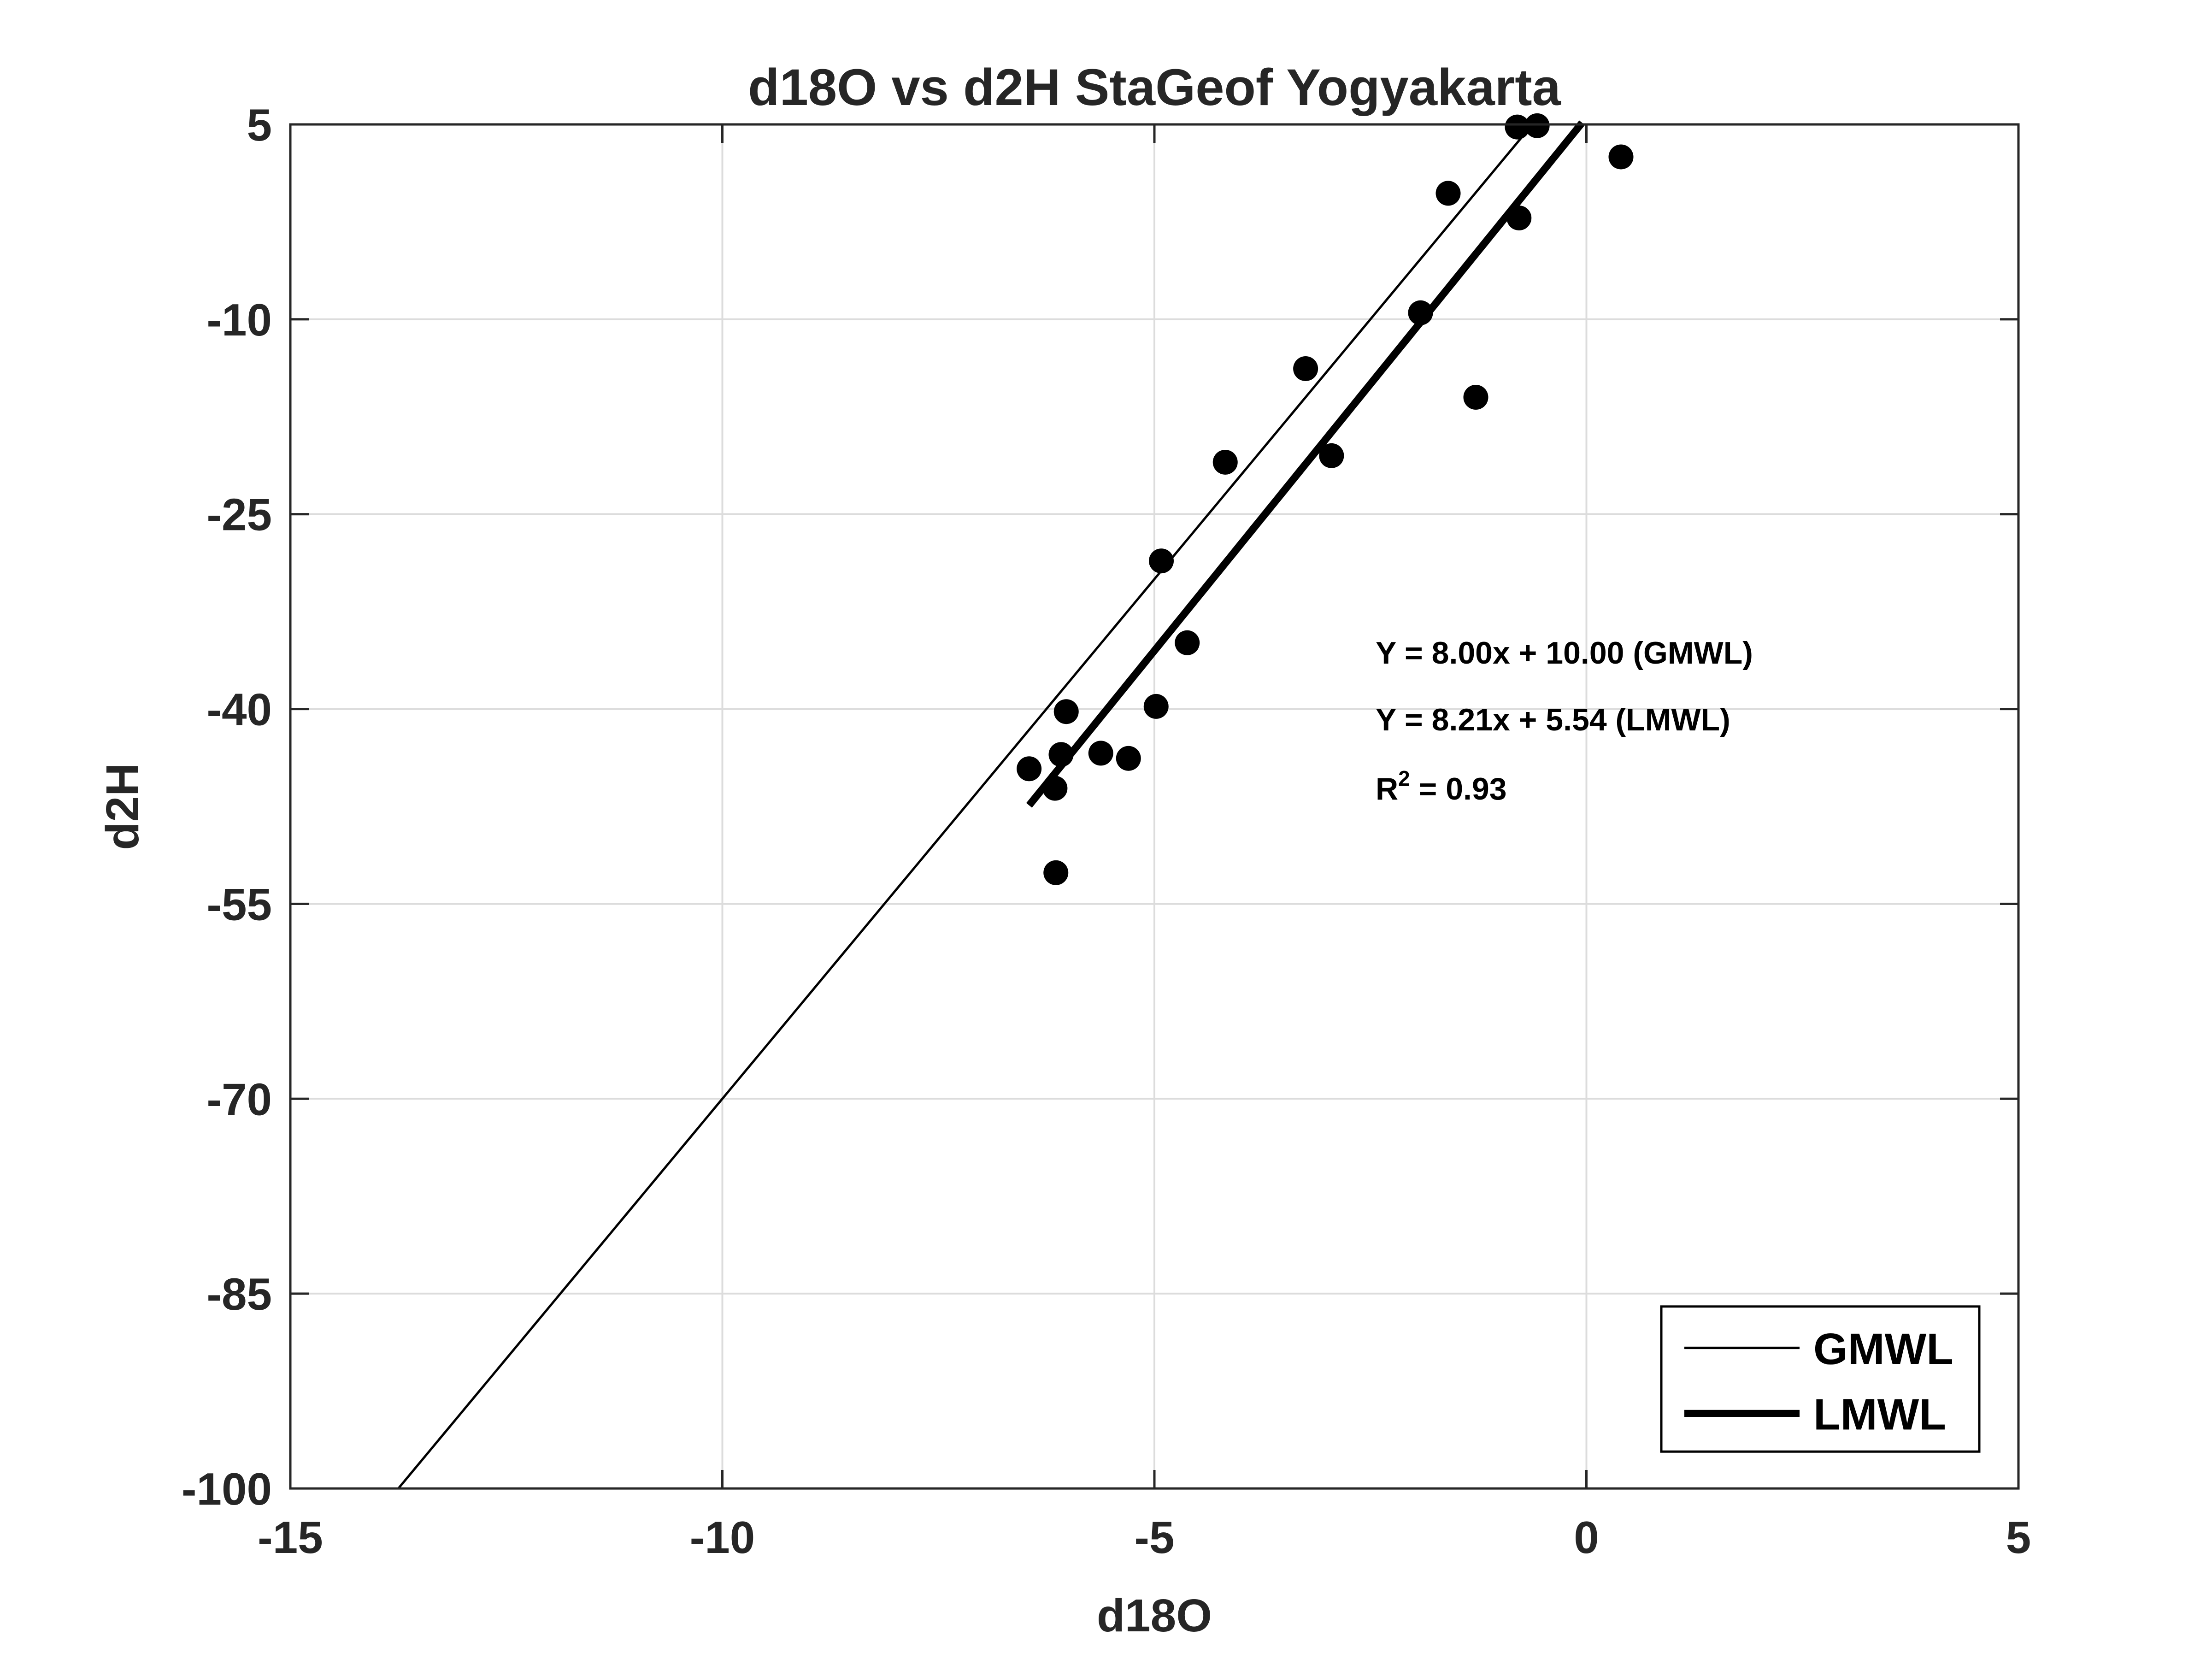 This screenshot has height=1659, width=2212. I want to click on lmwl-line, so click(1305, 464).